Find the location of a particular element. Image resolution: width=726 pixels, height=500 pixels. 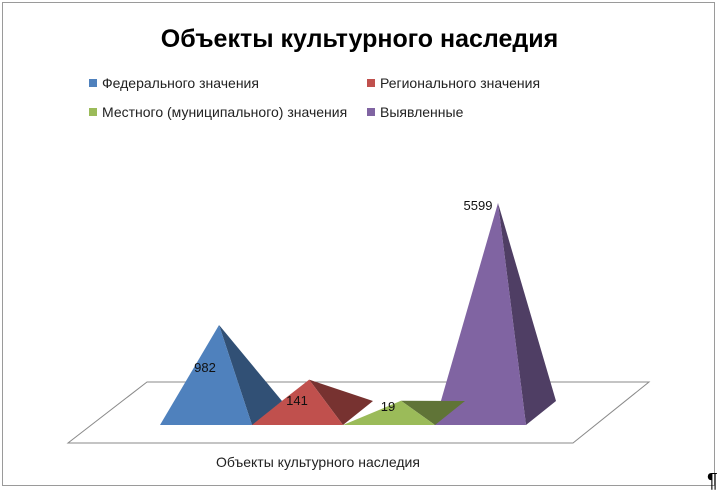

legend-item-identified: Выявленные is located at coordinates (415, 112).